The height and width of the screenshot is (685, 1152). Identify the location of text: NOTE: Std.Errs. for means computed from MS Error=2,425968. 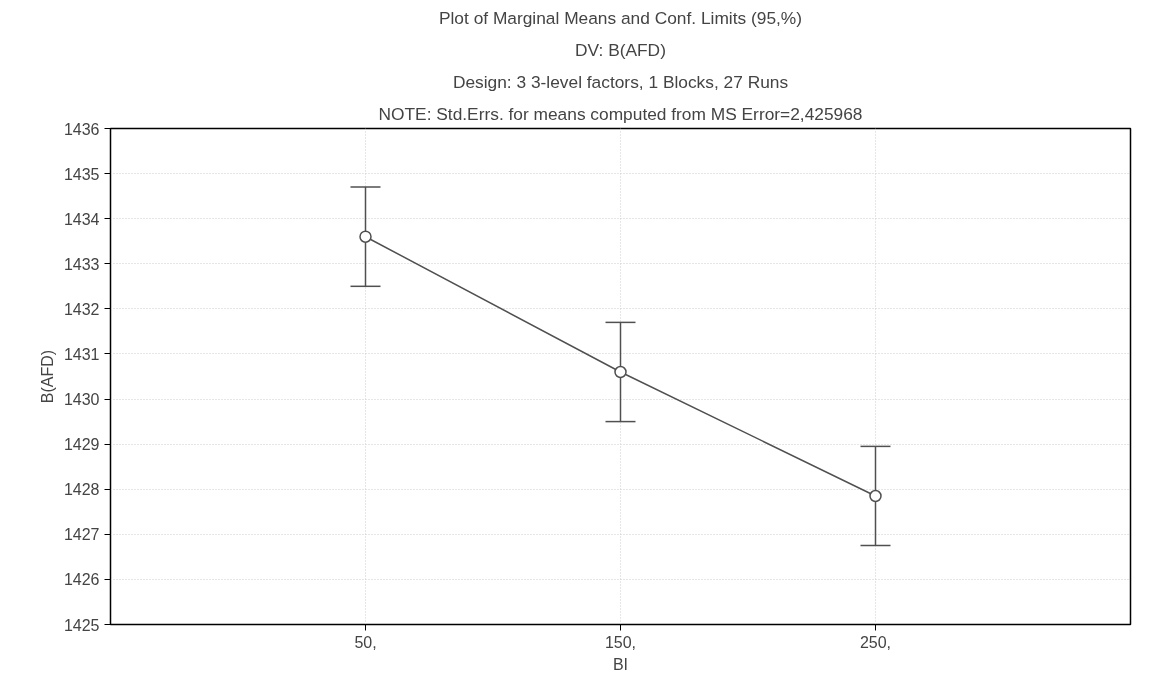
(620, 113).